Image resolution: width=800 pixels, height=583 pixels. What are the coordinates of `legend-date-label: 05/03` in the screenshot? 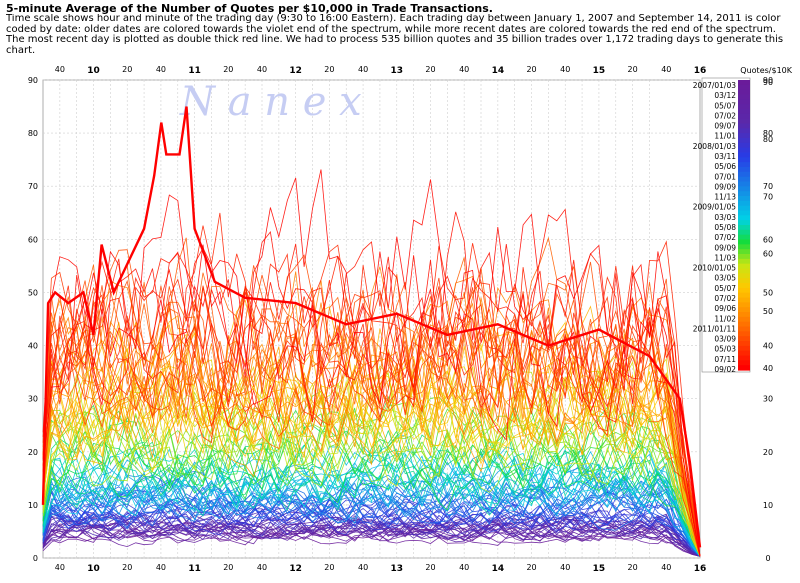 It's located at (725, 349).